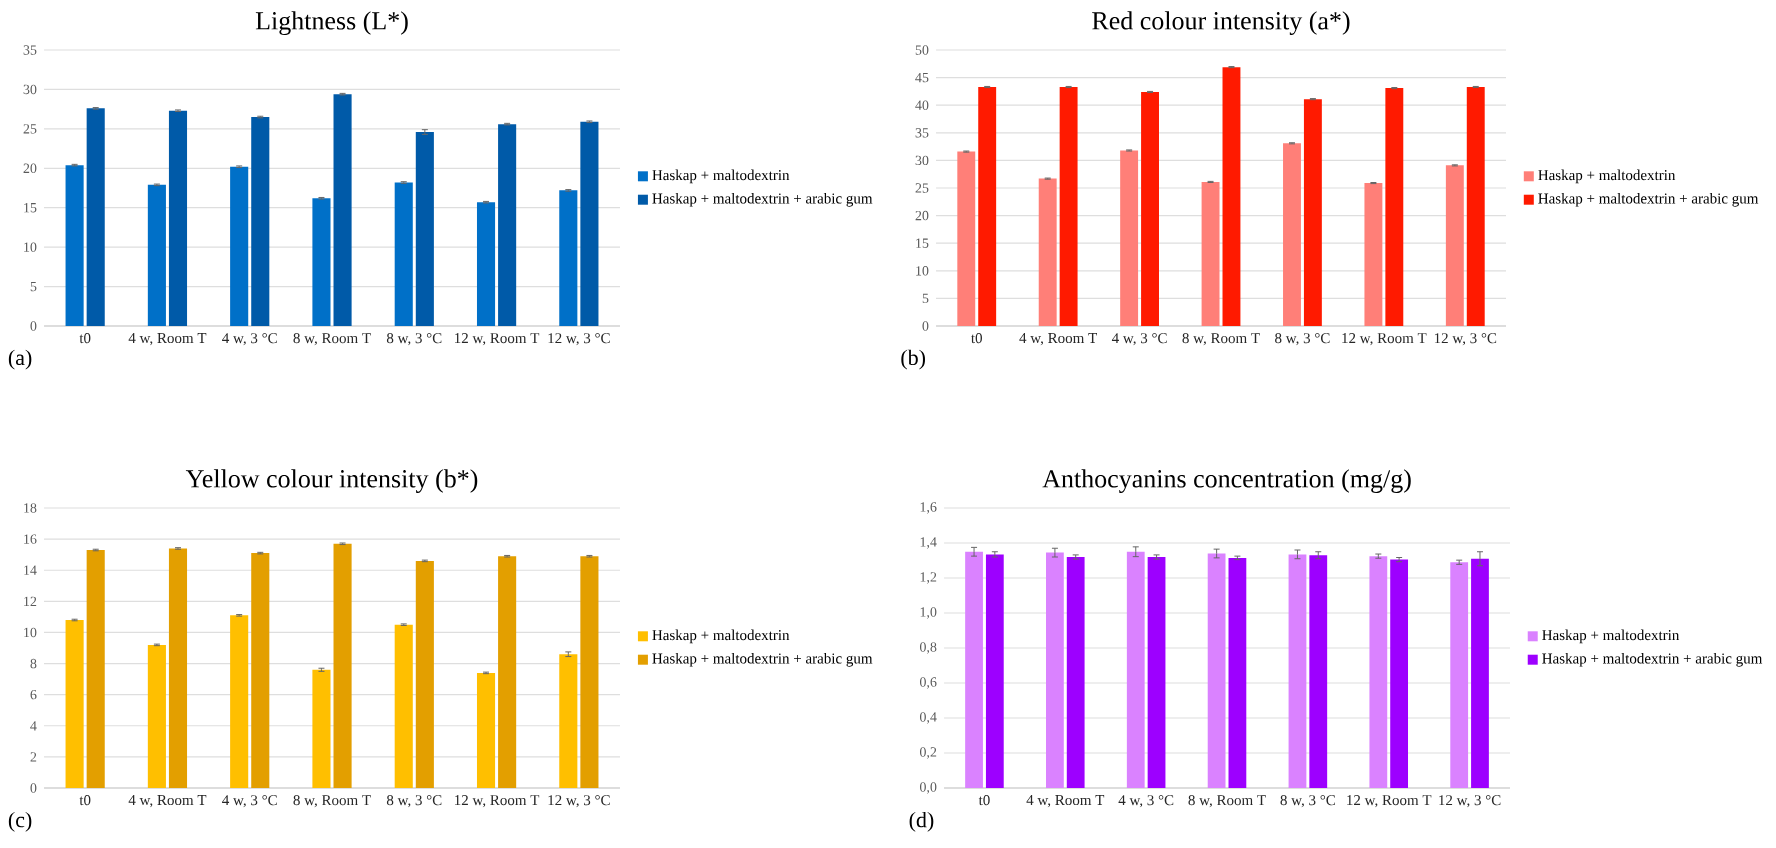 The height and width of the screenshot is (848, 1776). What do you see at coordinates (33, 694) in the screenshot?
I see `y-tick-label: 6` at bounding box center [33, 694].